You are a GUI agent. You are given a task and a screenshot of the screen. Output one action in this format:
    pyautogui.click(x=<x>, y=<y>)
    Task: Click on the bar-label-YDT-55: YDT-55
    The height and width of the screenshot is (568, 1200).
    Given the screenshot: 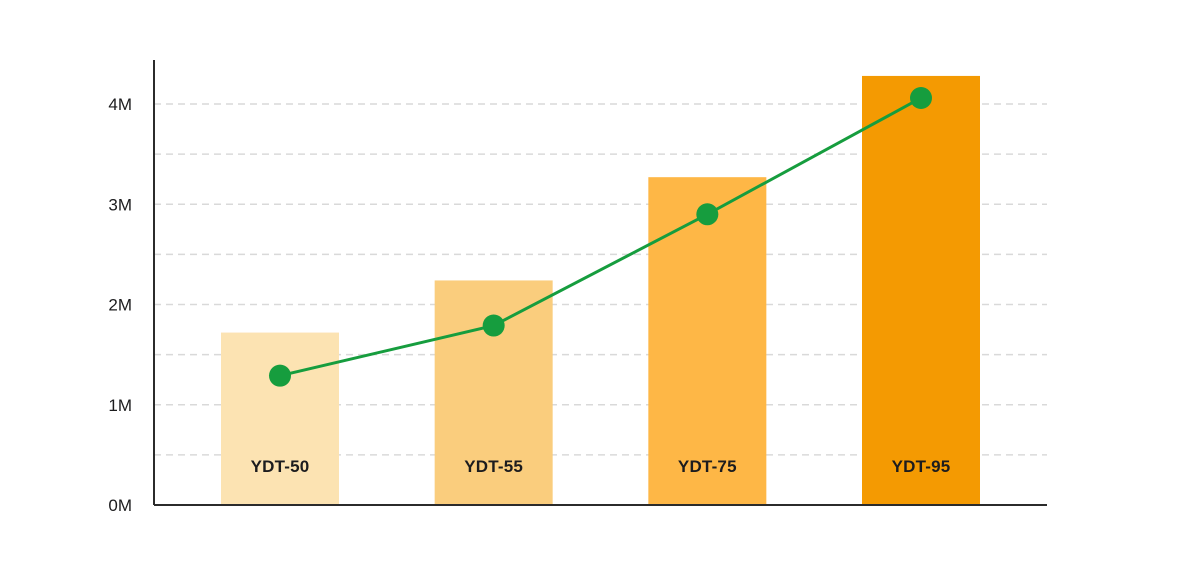 What is the action you would take?
    pyautogui.click(x=493, y=466)
    